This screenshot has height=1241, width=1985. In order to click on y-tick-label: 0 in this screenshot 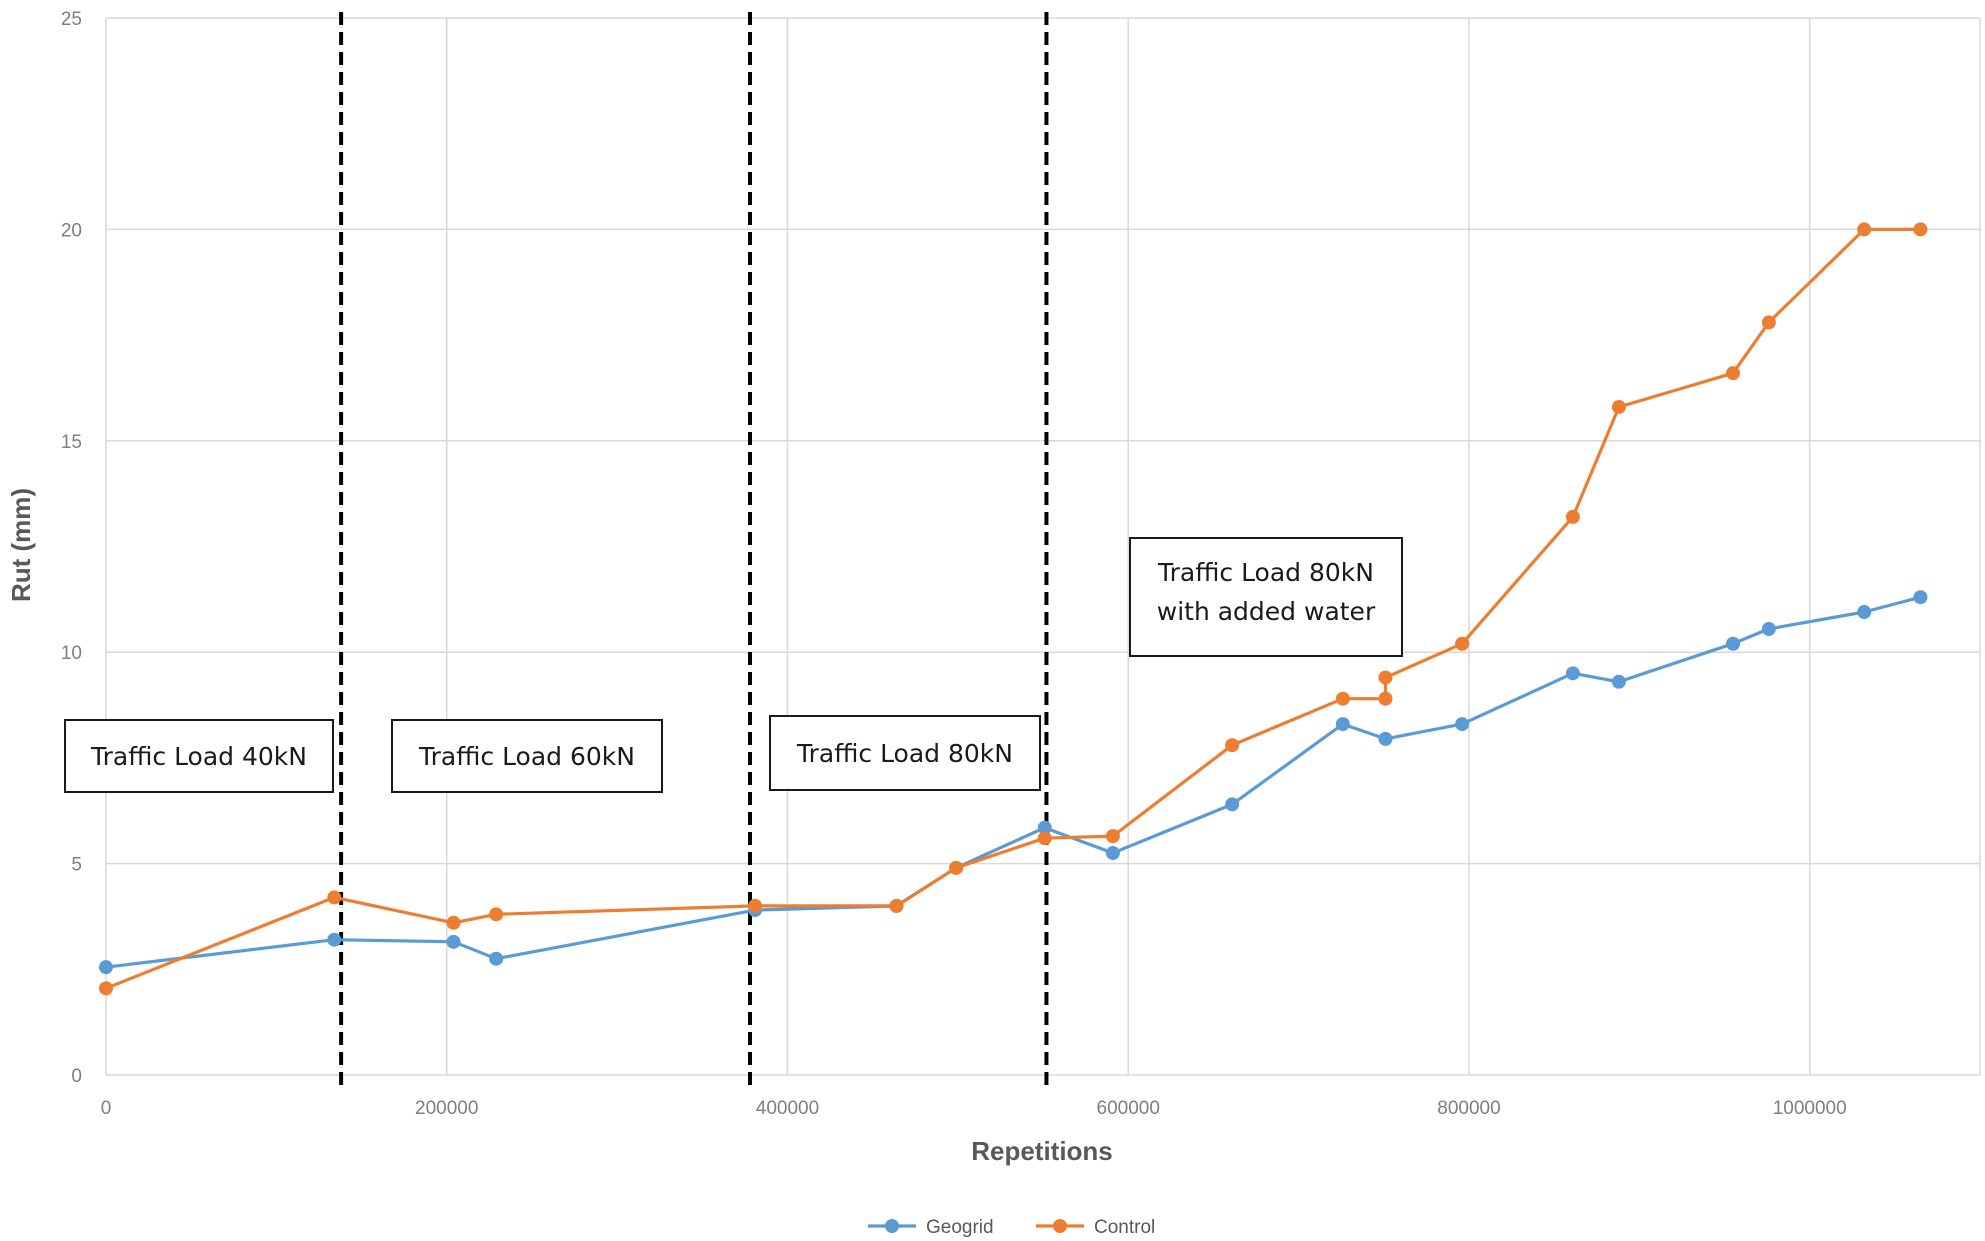, I will do `click(76, 1076)`.